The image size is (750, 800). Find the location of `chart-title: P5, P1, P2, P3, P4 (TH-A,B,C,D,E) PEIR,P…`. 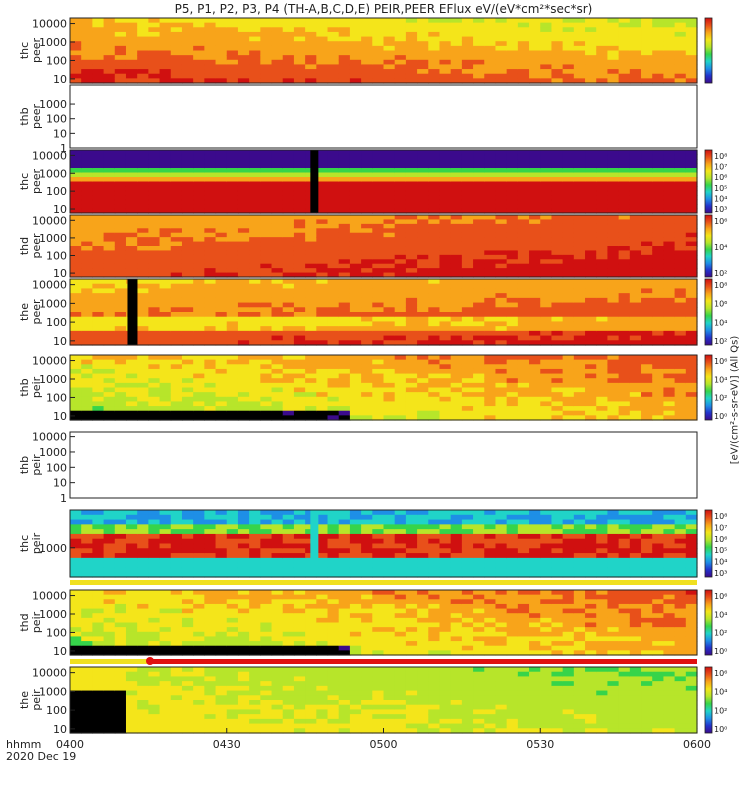

chart-title: P5, P1, P2, P3, P4 (TH-A,B,C,D,E) PEIR,P… is located at coordinates (383, 9).